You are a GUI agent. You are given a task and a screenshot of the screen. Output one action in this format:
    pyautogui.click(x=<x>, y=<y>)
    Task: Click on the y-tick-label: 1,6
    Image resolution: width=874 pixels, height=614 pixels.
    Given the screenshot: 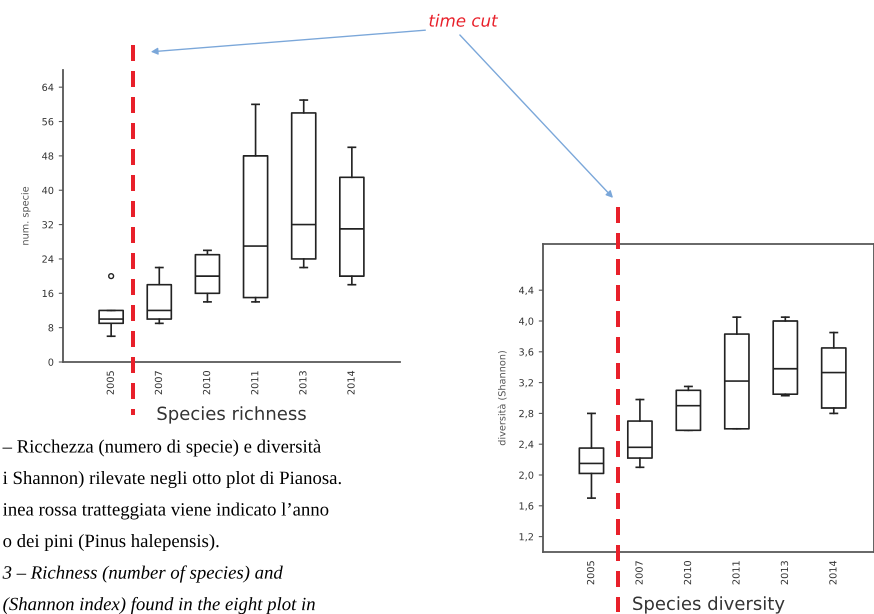 What is the action you would take?
    pyautogui.click(x=527, y=506)
    